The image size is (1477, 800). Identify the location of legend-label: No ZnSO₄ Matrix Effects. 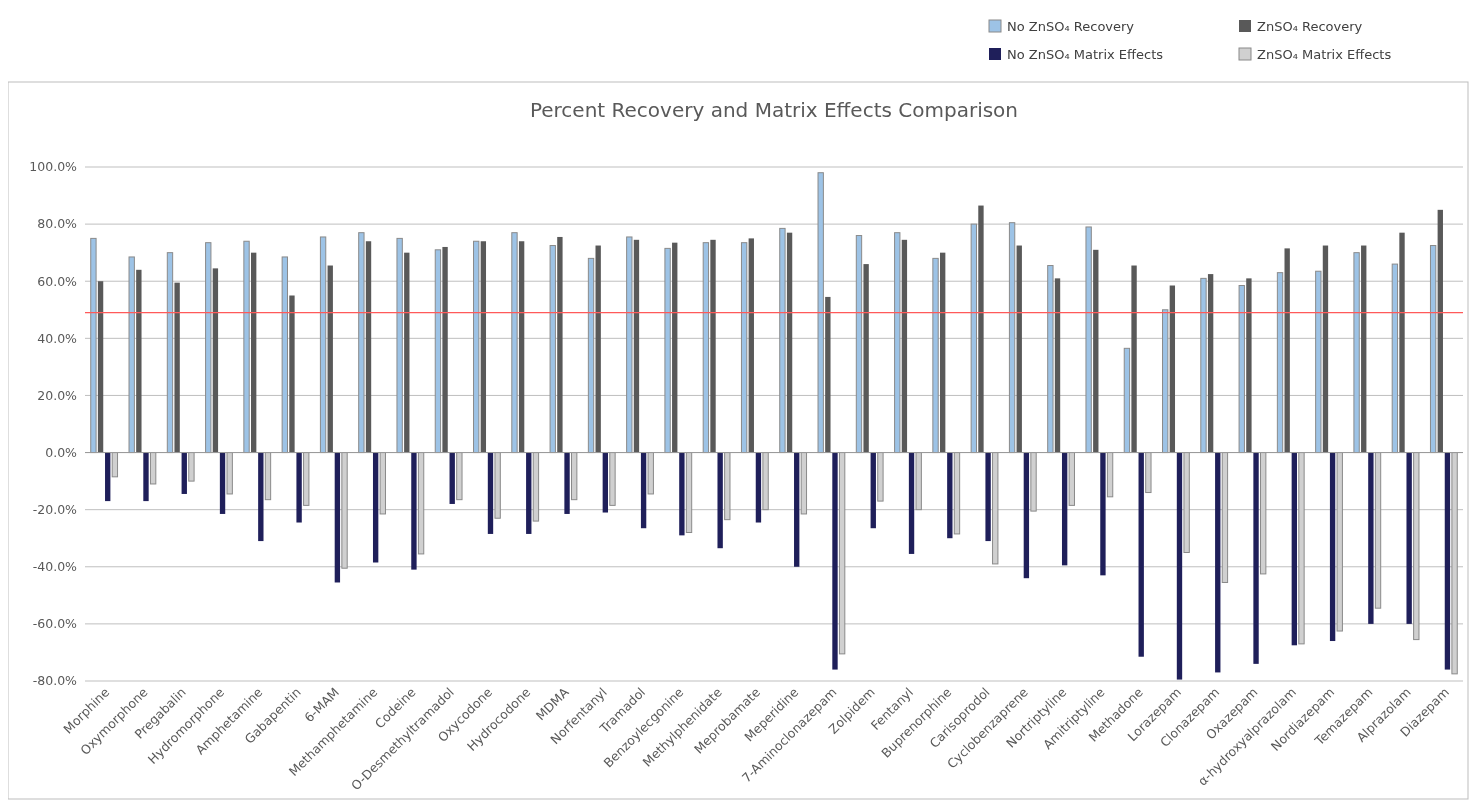
(1085, 54).